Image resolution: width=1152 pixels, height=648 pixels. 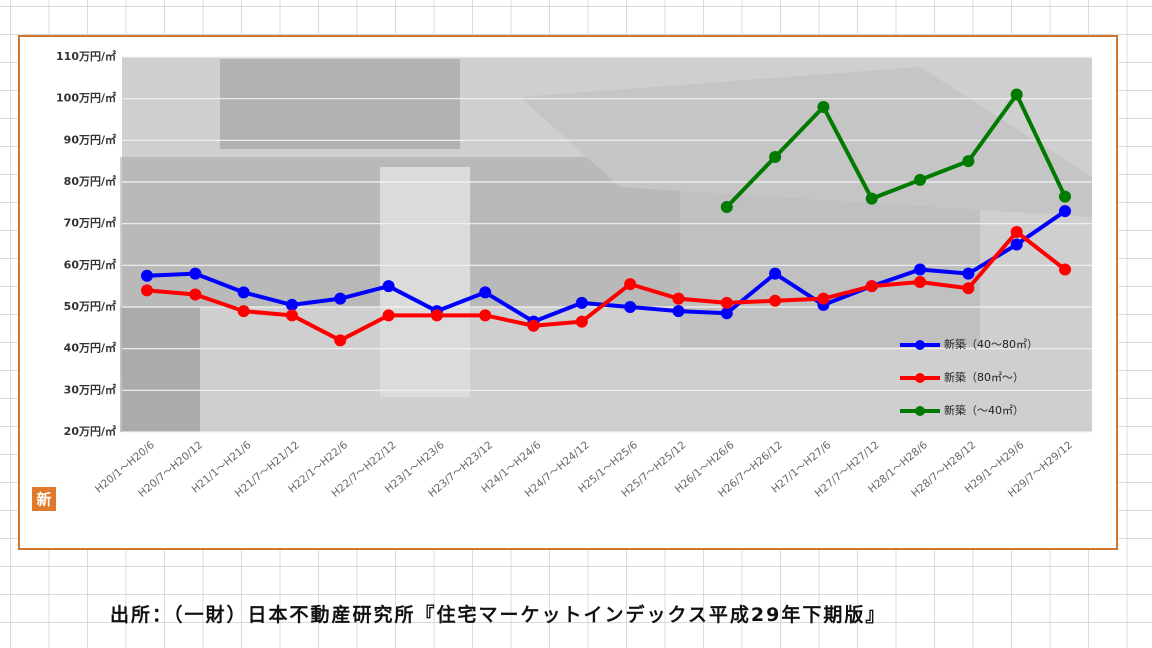 What do you see at coordinates (90, 389) in the screenshot?
I see `y-tick-label: 30万円/㎡` at bounding box center [90, 389].